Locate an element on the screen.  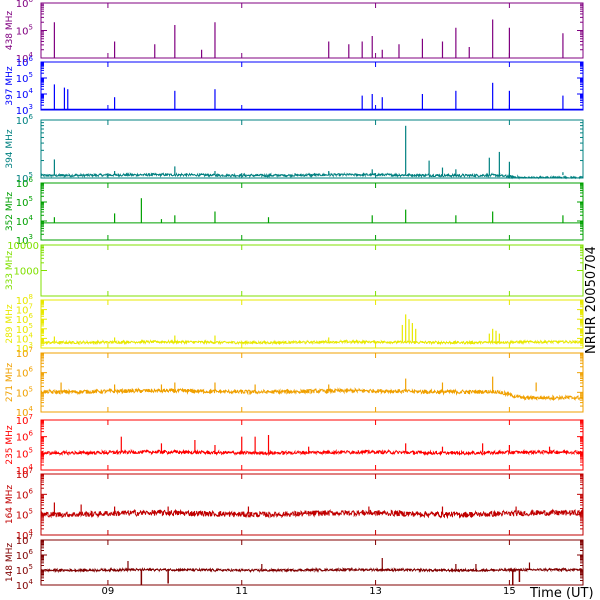
y-tick-label: 1000 is located at coordinates (26, 272).